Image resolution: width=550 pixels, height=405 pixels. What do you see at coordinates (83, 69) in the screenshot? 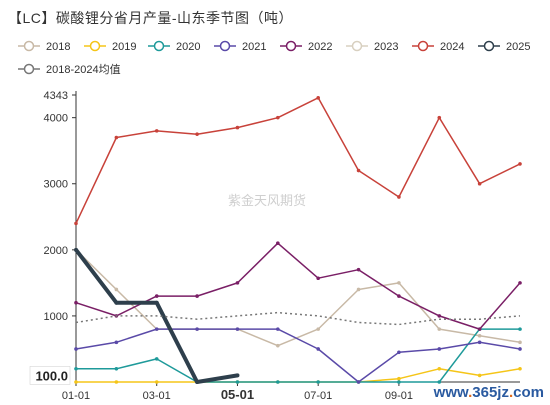
I see `legend-label: 2018-2024均值` at bounding box center [83, 69].